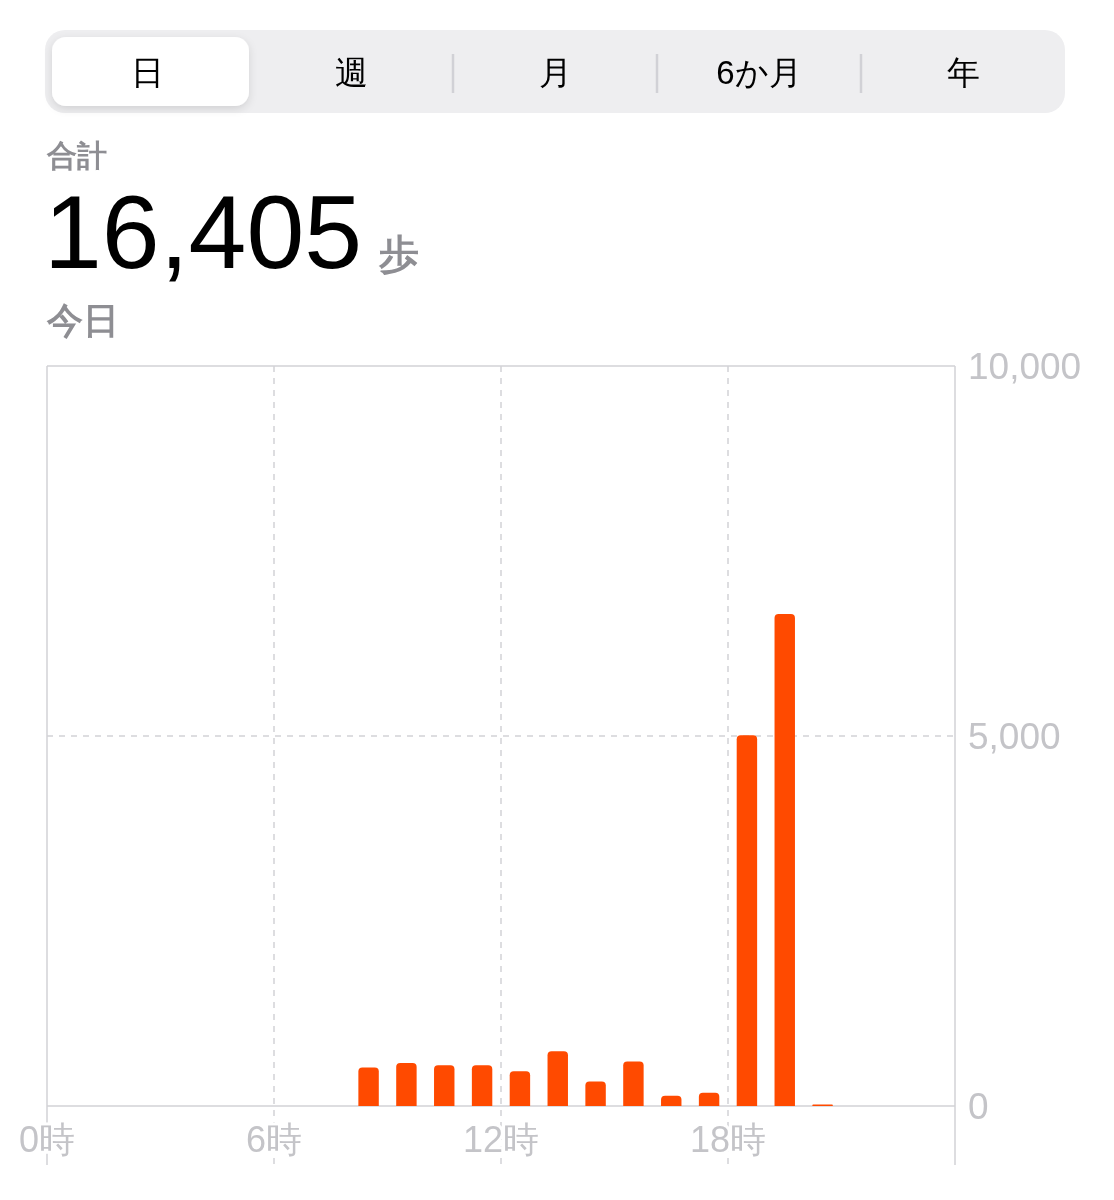 The image size is (1114, 1200). What do you see at coordinates (978, 1106) in the screenshot?
I see `y-tick-label: 0` at bounding box center [978, 1106].